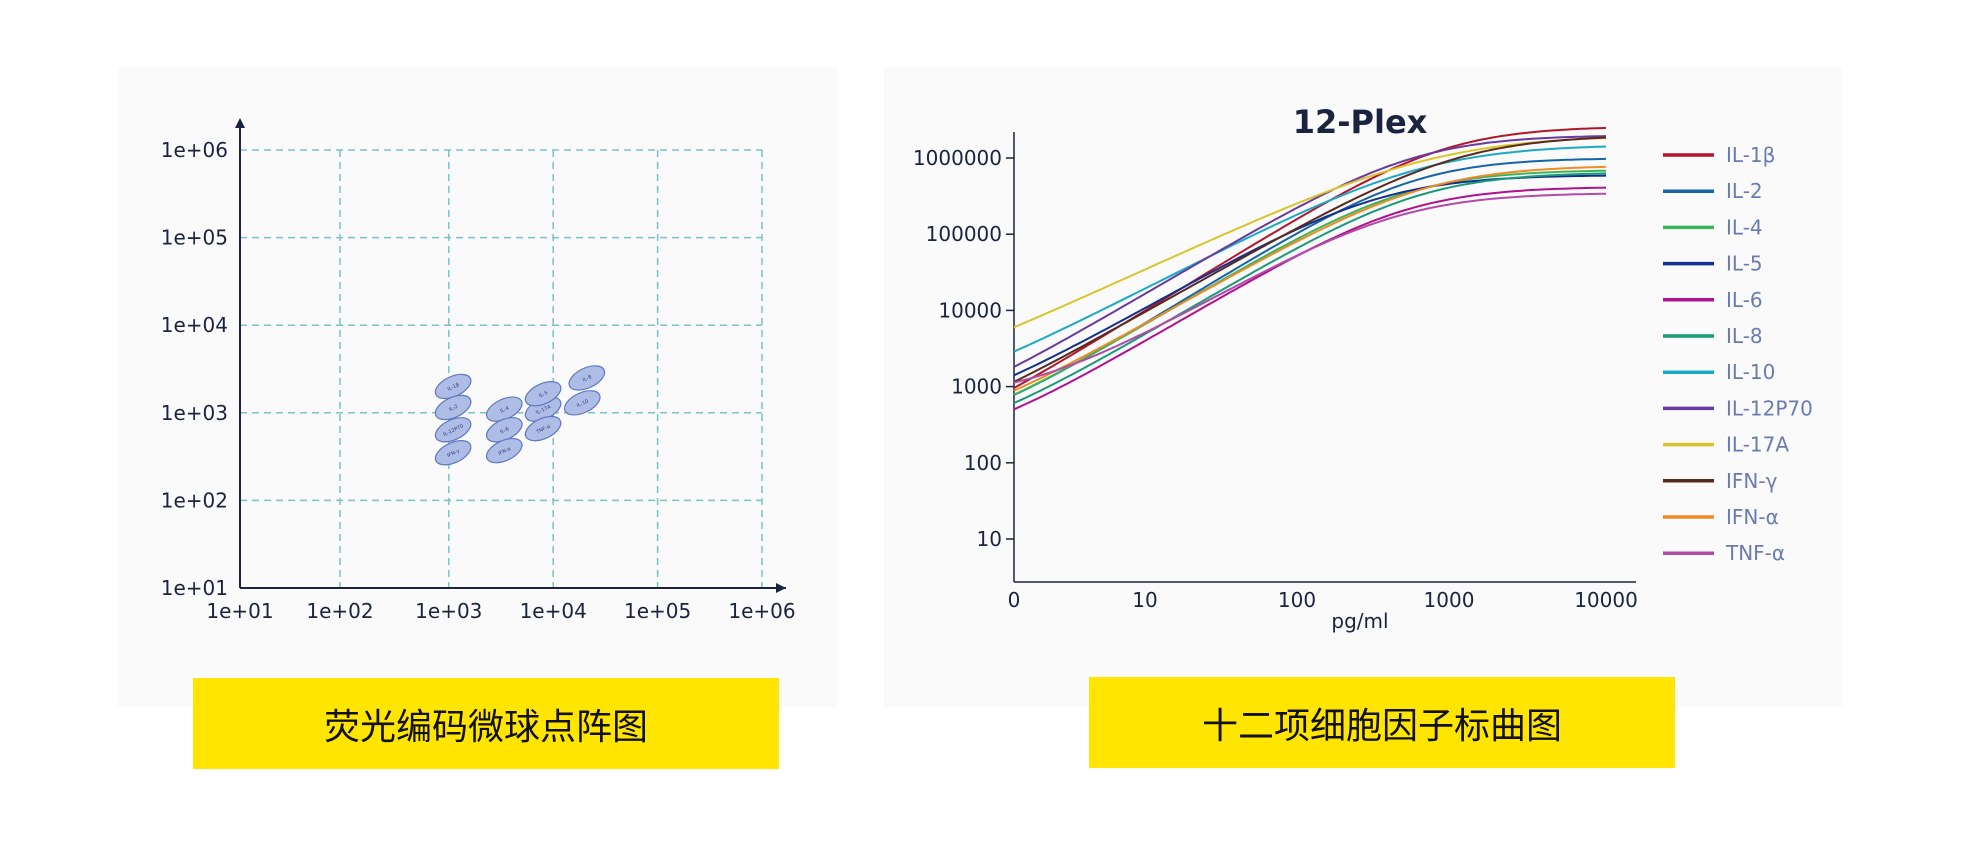 The width and height of the screenshot is (1979, 850). Describe the element at coordinates (194, 325) in the screenshot. I see `y-tick-label: 1e+04` at that location.